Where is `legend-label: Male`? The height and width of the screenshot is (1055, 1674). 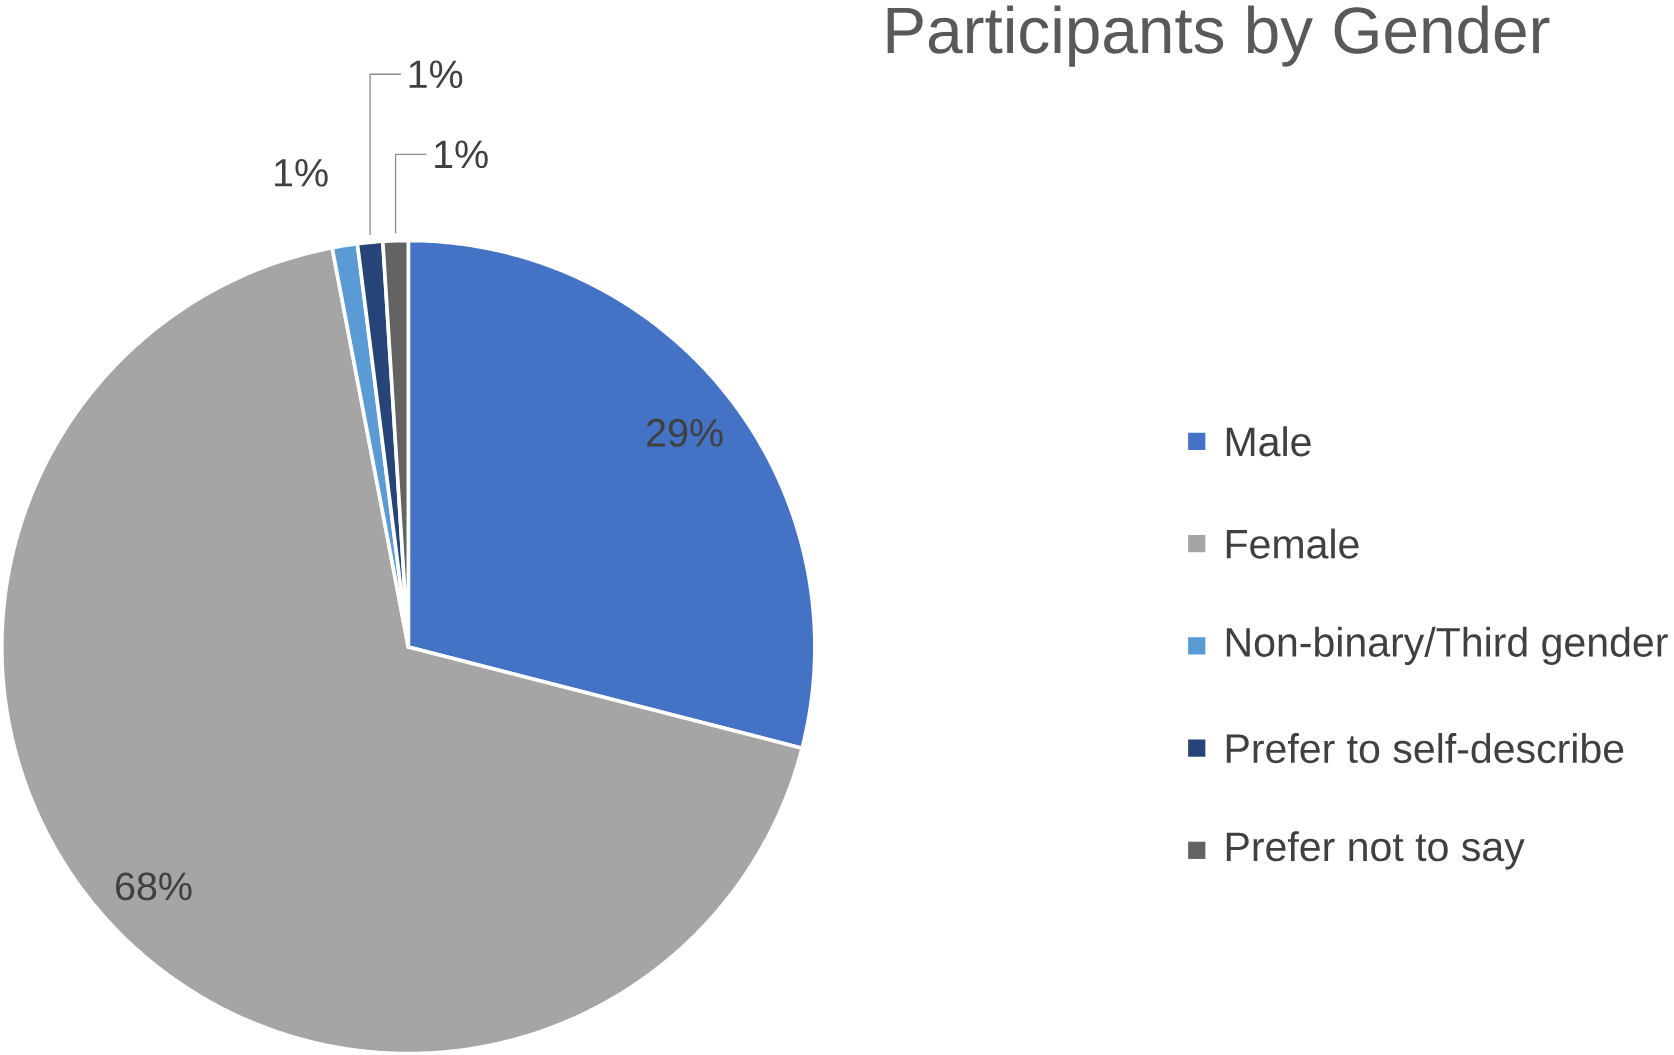
legend-label: Male is located at coordinates (1268, 441).